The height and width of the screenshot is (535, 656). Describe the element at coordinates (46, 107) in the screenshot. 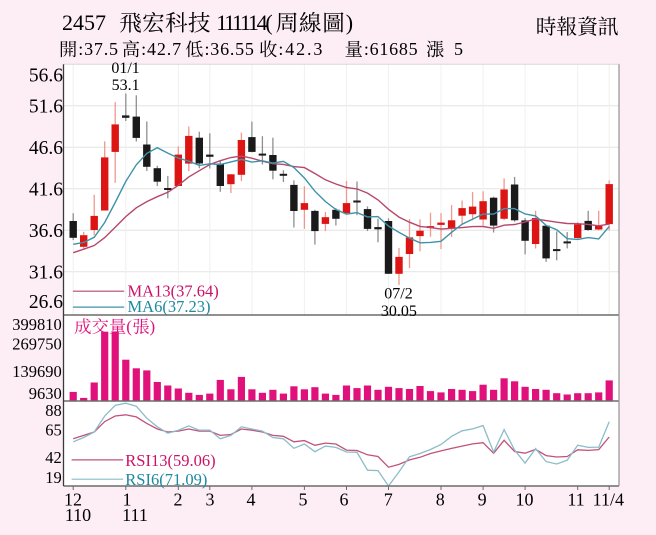

I see `svg-text: 51.6` at that location.